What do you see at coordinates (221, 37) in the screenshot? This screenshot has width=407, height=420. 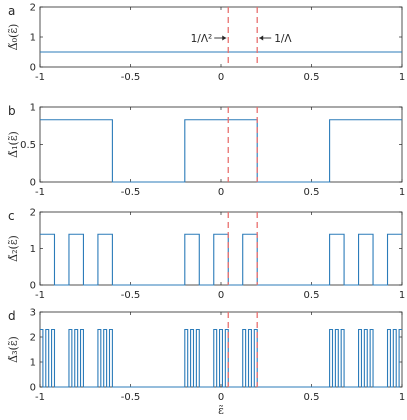 I see `axes-frame` at bounding box center [221, 37].